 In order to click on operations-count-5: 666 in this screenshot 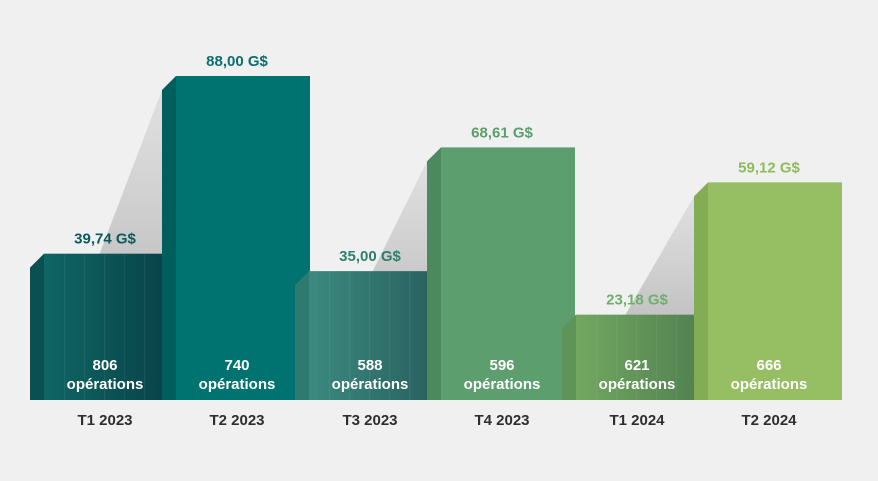, I will do `click(768, 365)`.